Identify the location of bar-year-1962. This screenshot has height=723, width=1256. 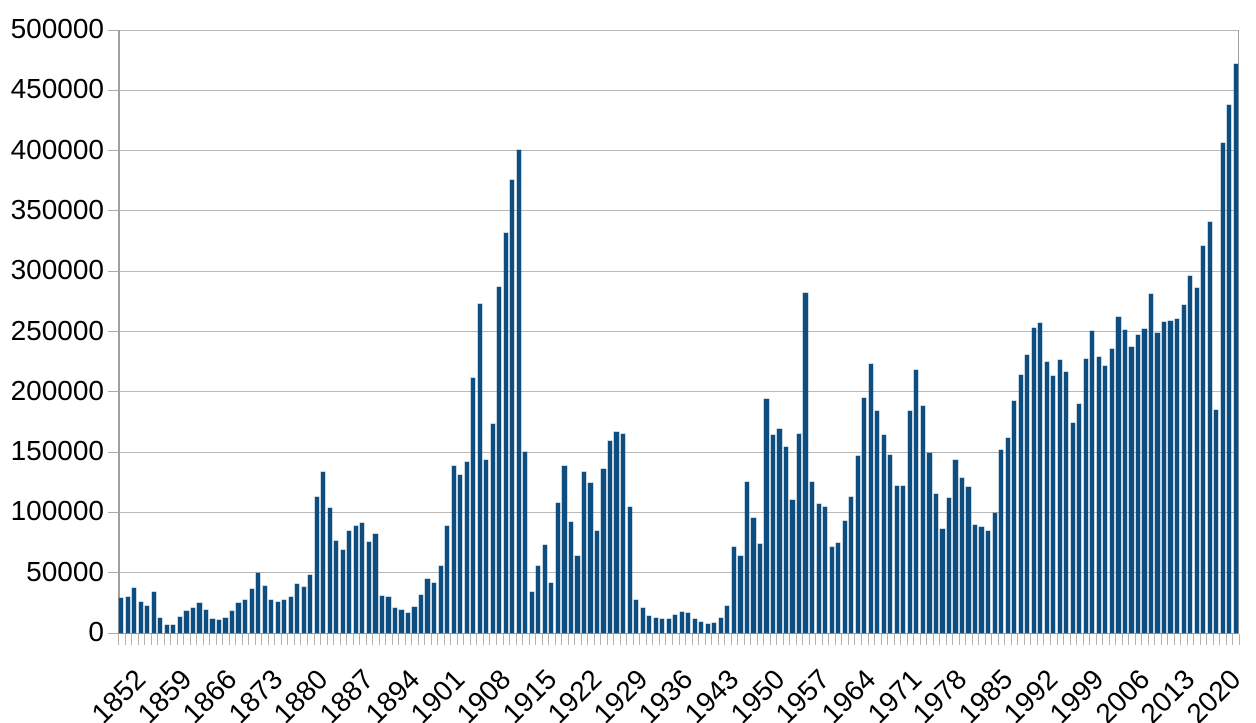
(838, 587).